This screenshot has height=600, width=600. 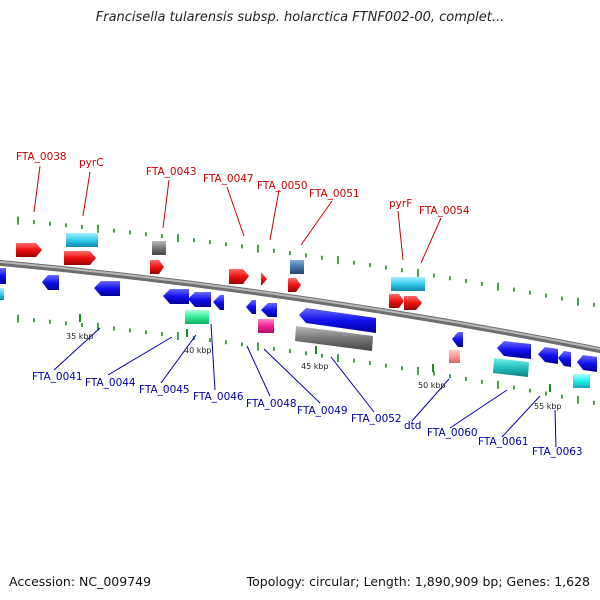 I want to click on scale-labels: 35 kbp 40 kbp 45 kbp 50 kbp 55 kbp, so click(x=314, y=362).